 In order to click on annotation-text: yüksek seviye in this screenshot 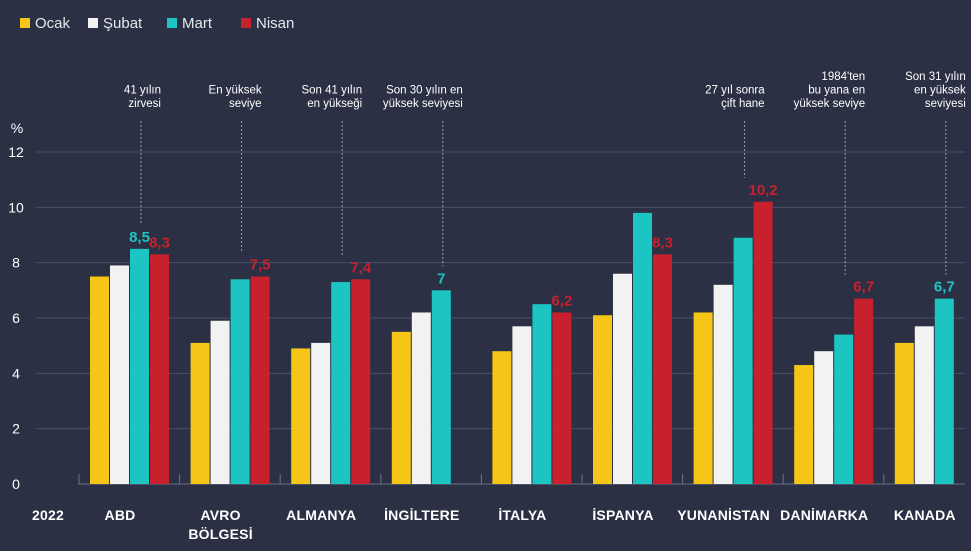, I will do `click(830, 104)`.